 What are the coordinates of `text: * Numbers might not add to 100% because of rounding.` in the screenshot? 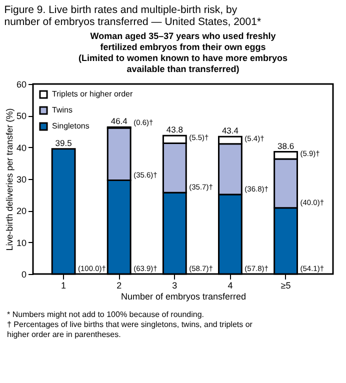 It's located at (105, 314).